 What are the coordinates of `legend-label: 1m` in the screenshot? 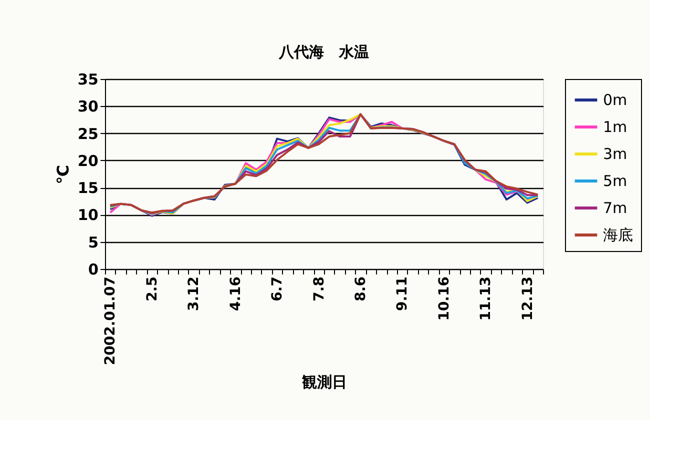 It's located at (615, 127).